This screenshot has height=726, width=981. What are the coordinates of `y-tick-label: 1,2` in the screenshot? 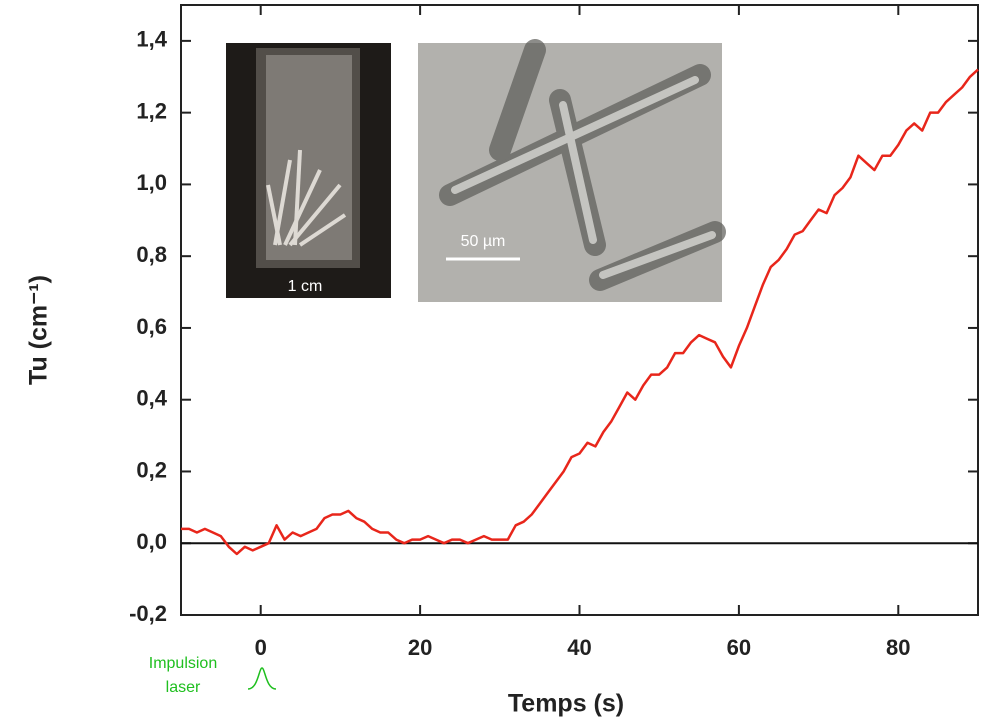 It's located at (151, 110).